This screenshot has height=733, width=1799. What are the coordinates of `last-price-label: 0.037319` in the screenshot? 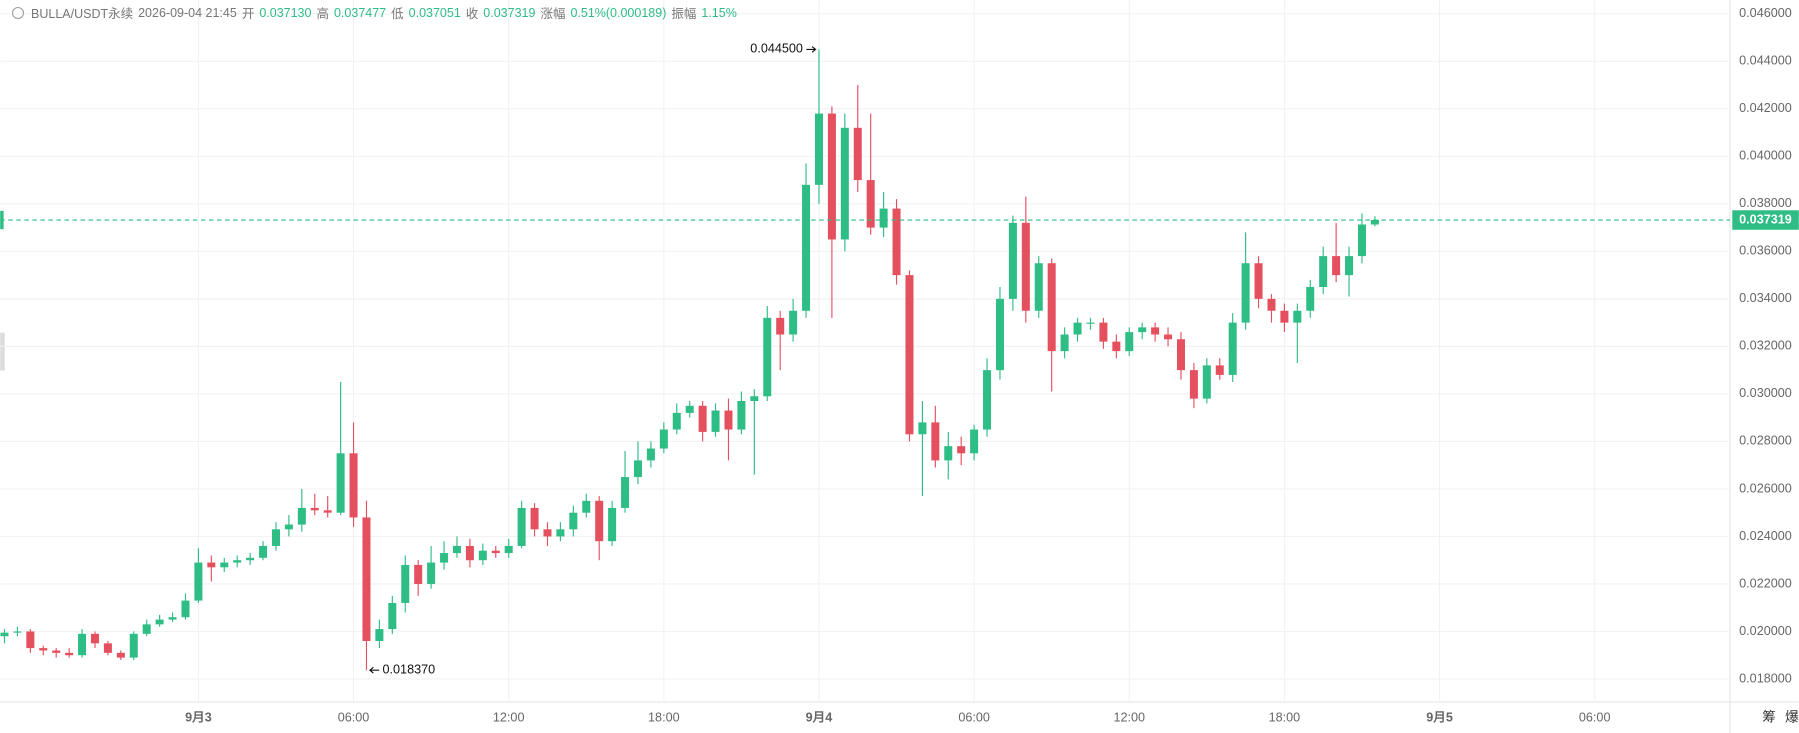 It's located at (1765, 219).